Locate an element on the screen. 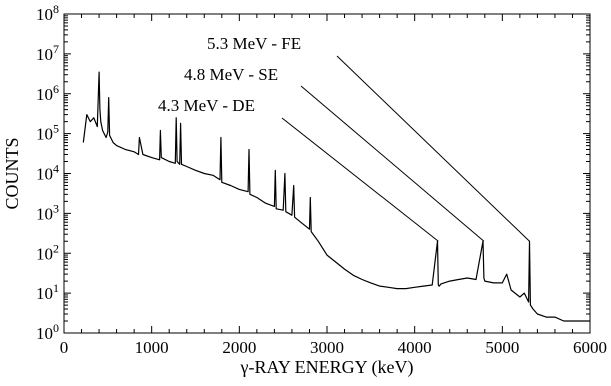  y-tick-label: 10⁴ is located at coordinates (47, 173).